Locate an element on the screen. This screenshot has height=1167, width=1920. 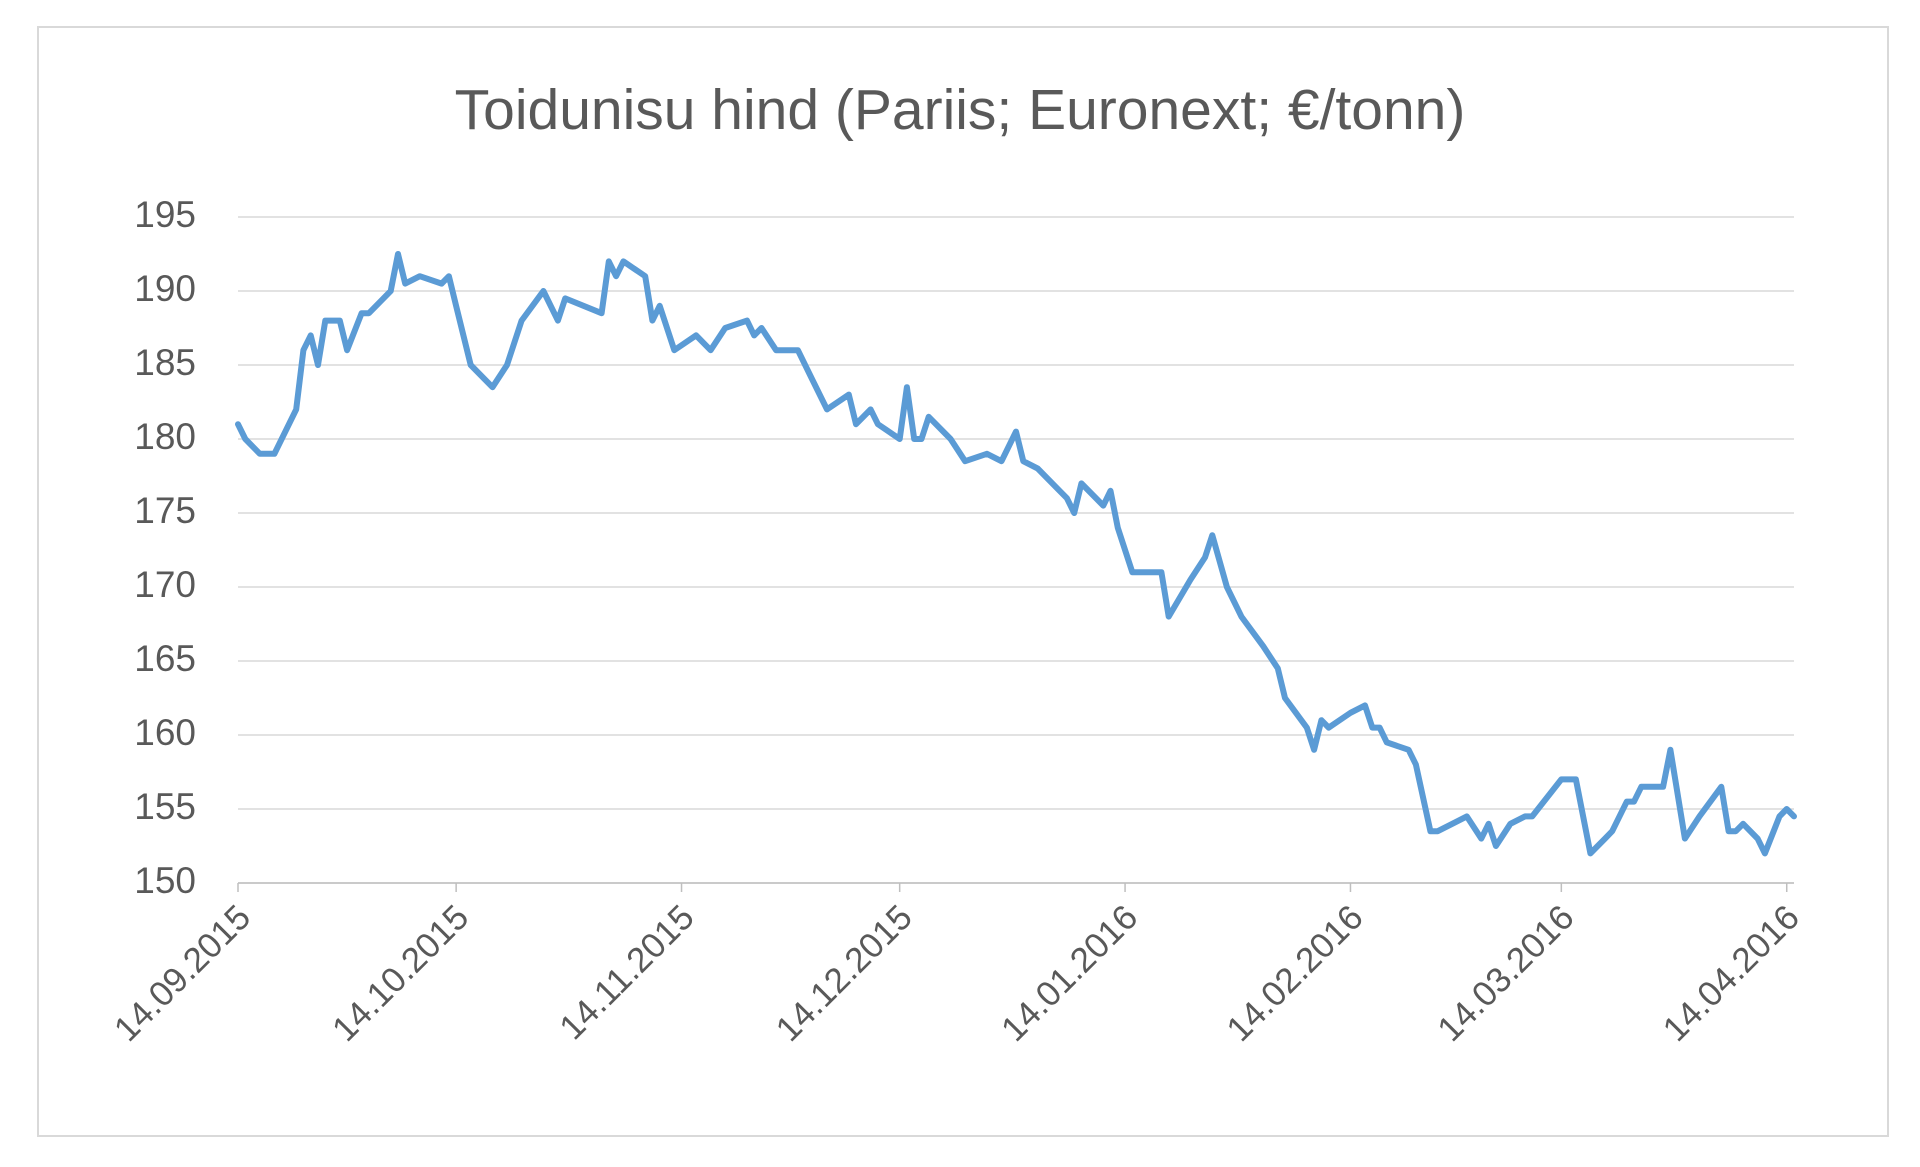
y-tick-label: 195 is located at coordinates (165, 214).